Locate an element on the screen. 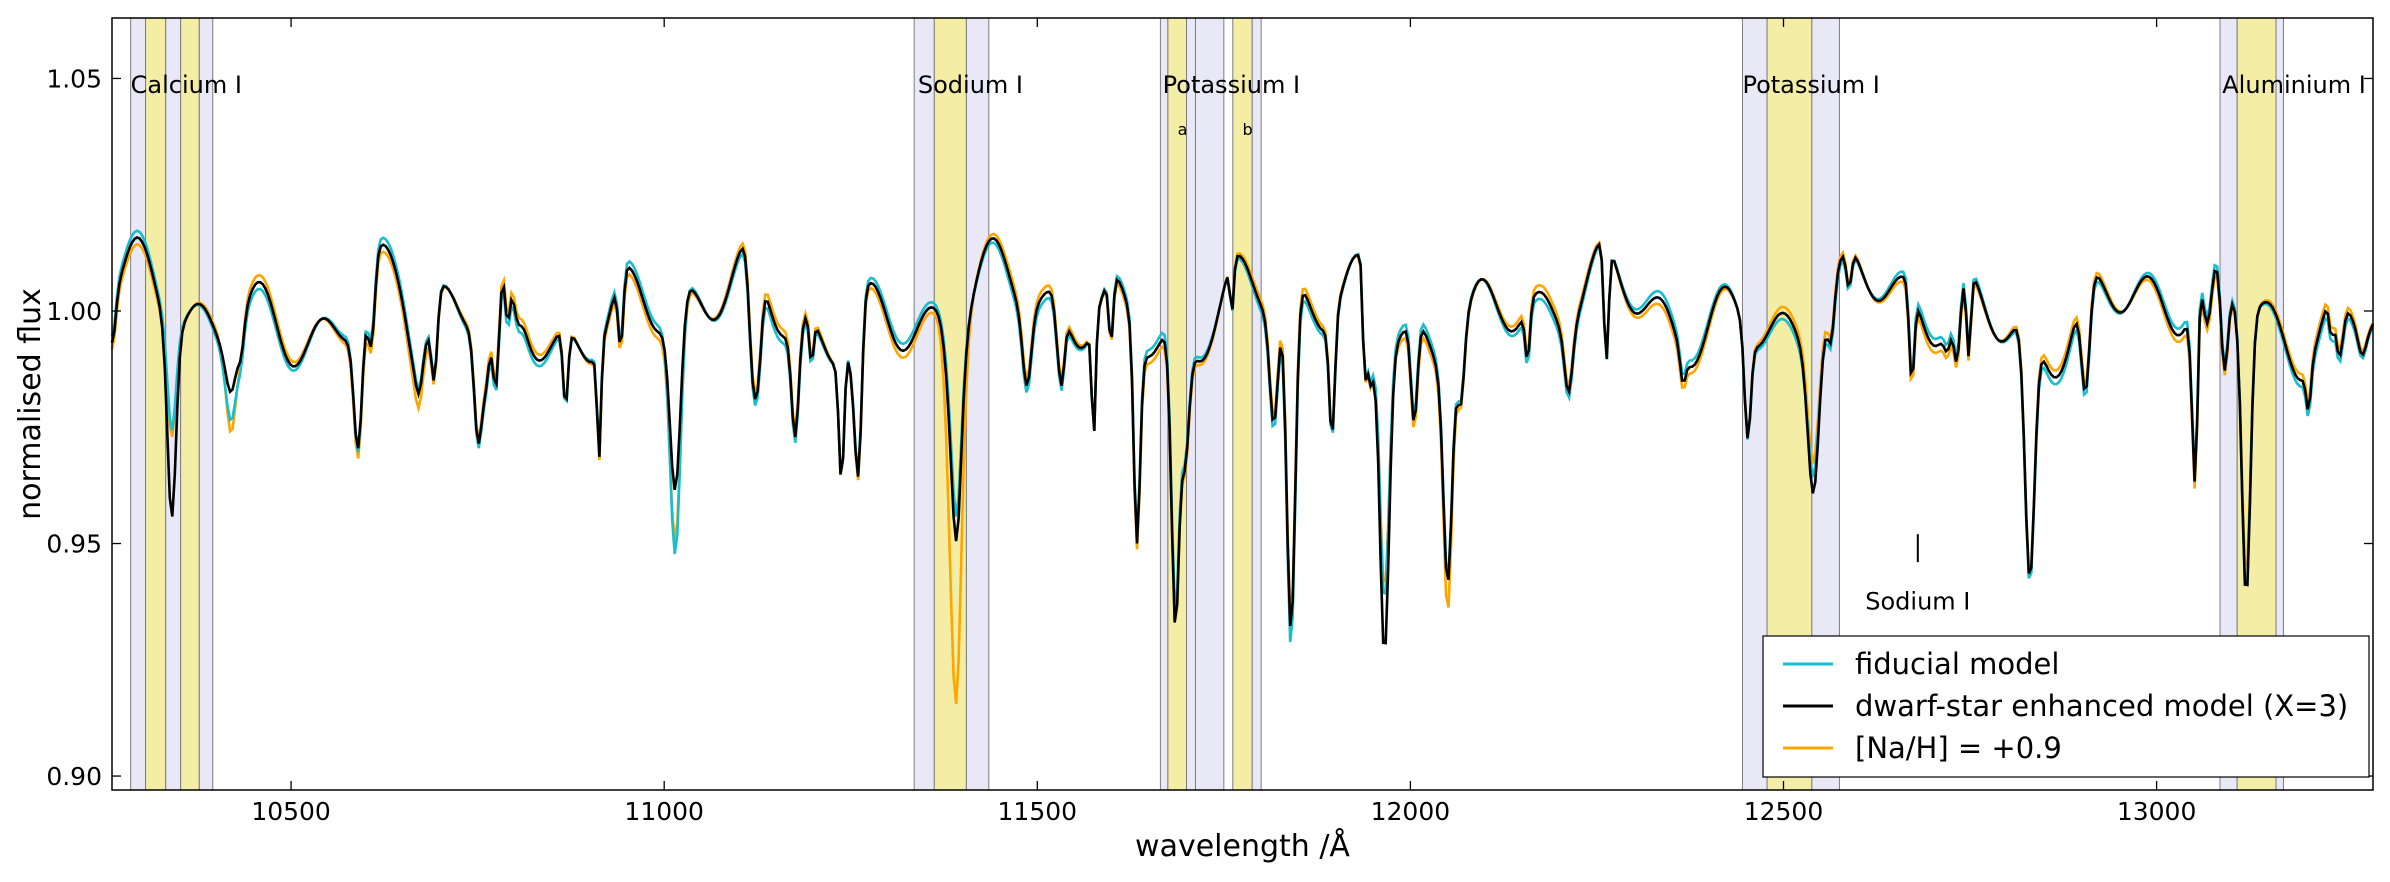 This screenshot has width=2390, height=882. legend-label-fiducial: fiducial model is located at coordinates (1957, 664).